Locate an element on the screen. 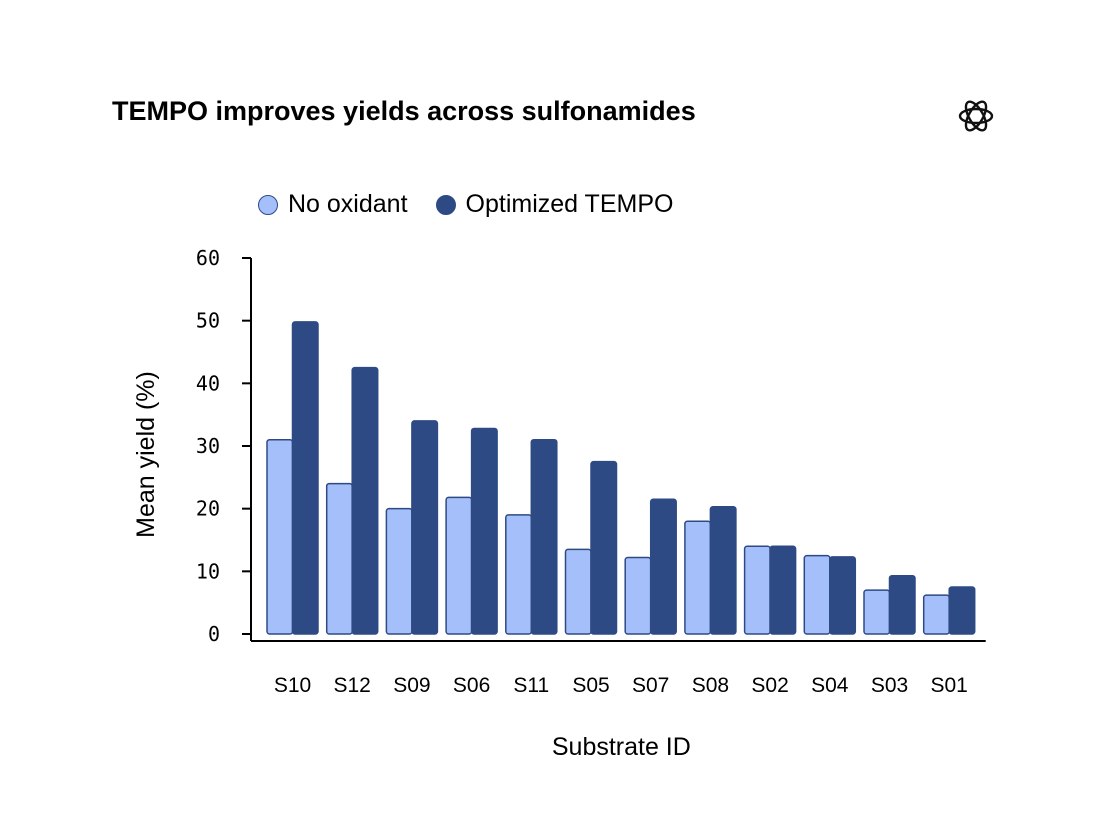 This screenshot has height=820, width=1108. x-tick-label-s12: S12 is located at coordinates (352, 685).